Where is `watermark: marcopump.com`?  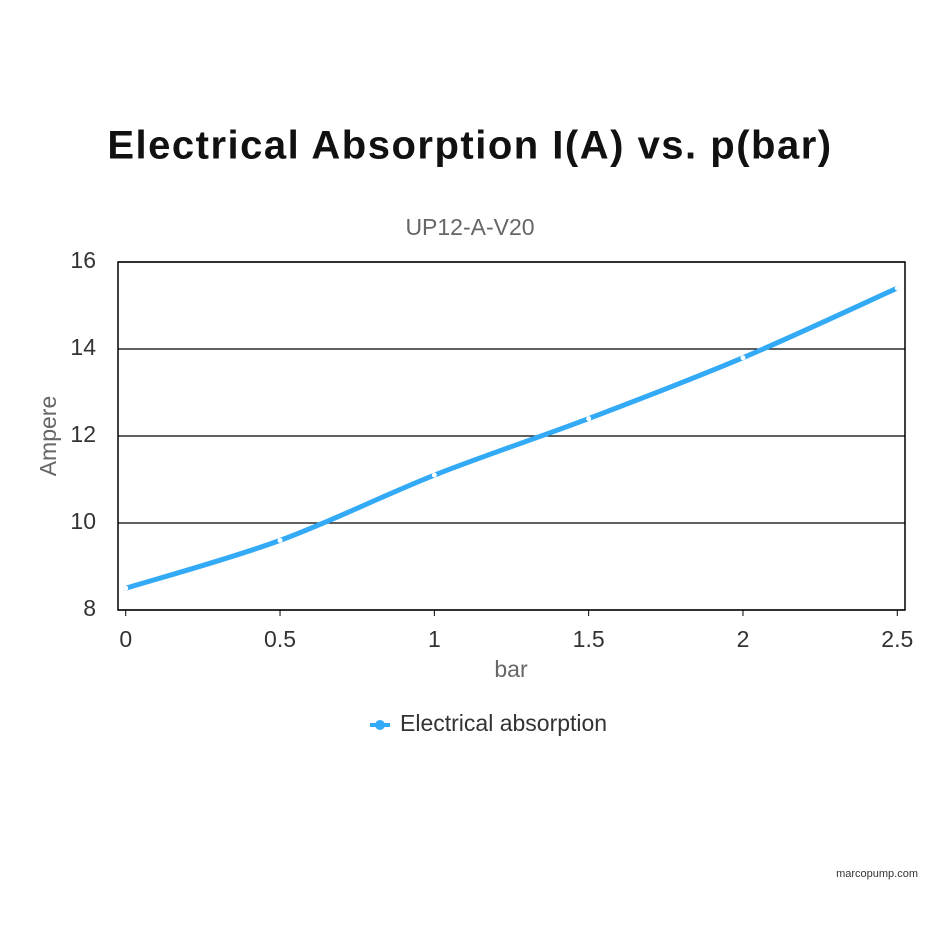 watermark: marcopump.com is located at coordinates (877, 874).